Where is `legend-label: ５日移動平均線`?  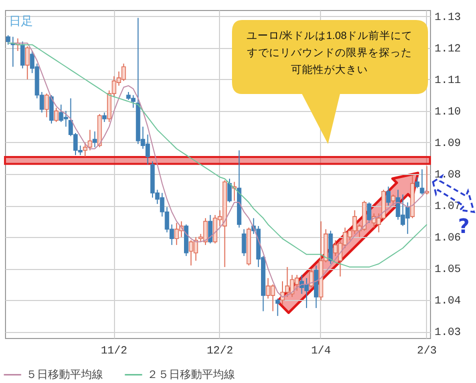 legend-label: ５日移動平均線 is located at coordinates (64, 374).